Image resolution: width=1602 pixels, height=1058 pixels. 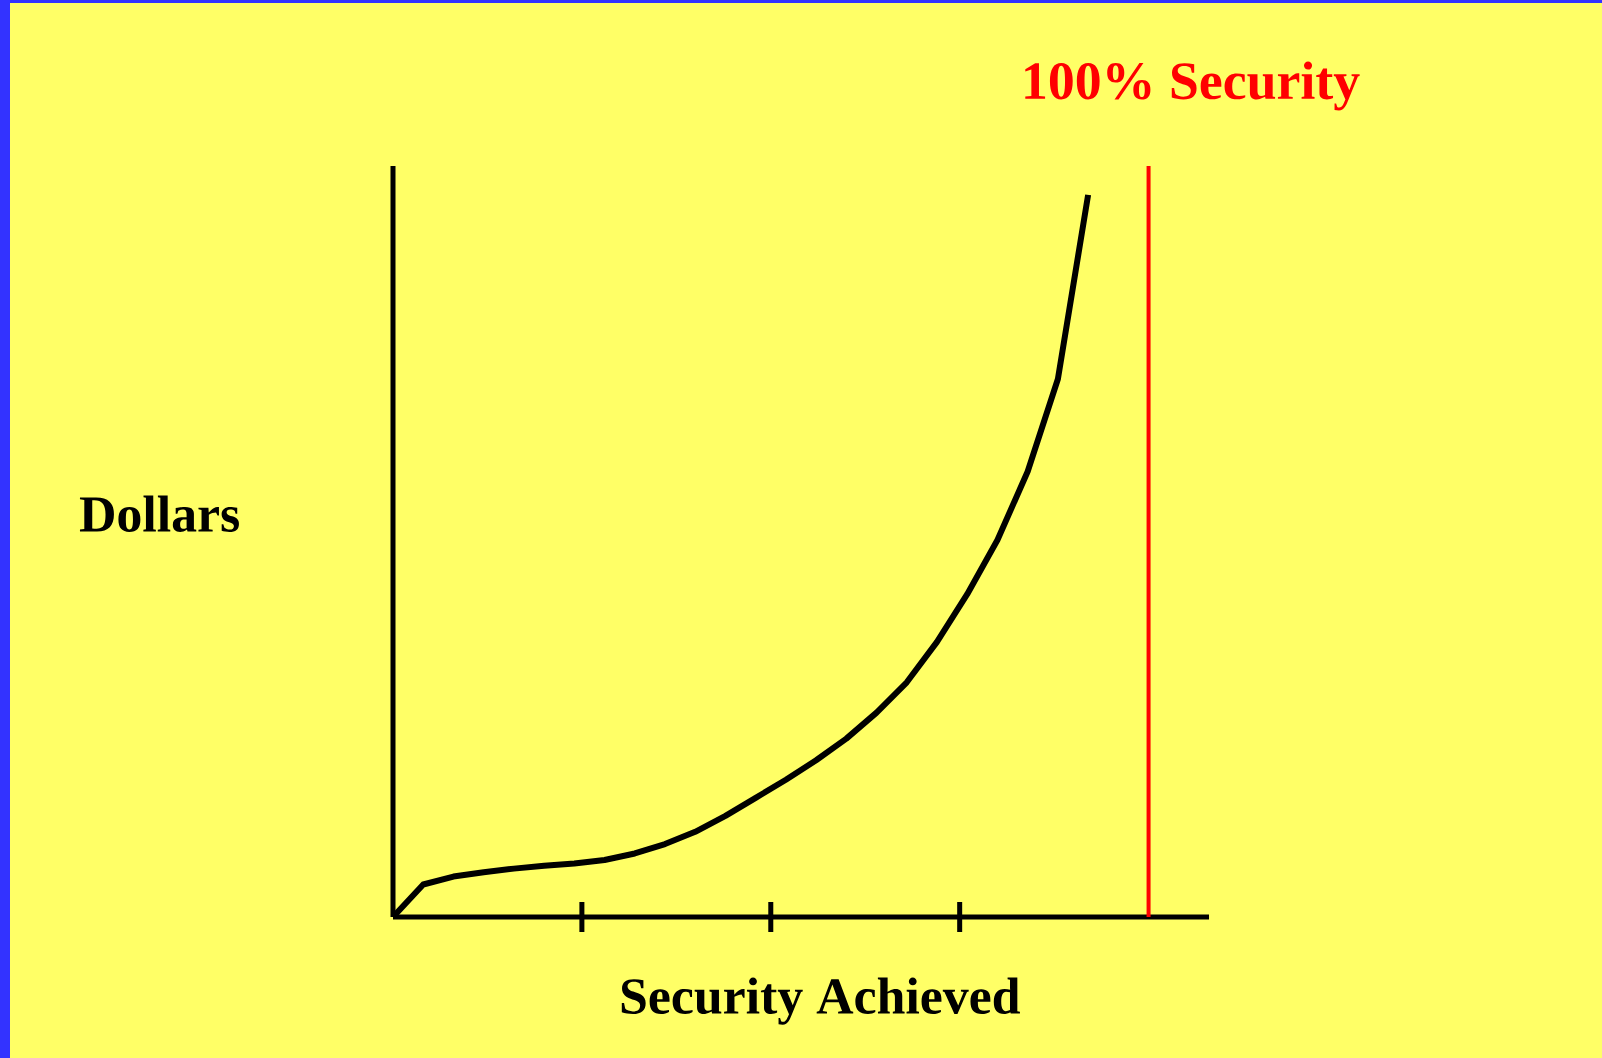 I want to click on x-axis-title: Security Achieved, so click(x=820, y=1001).